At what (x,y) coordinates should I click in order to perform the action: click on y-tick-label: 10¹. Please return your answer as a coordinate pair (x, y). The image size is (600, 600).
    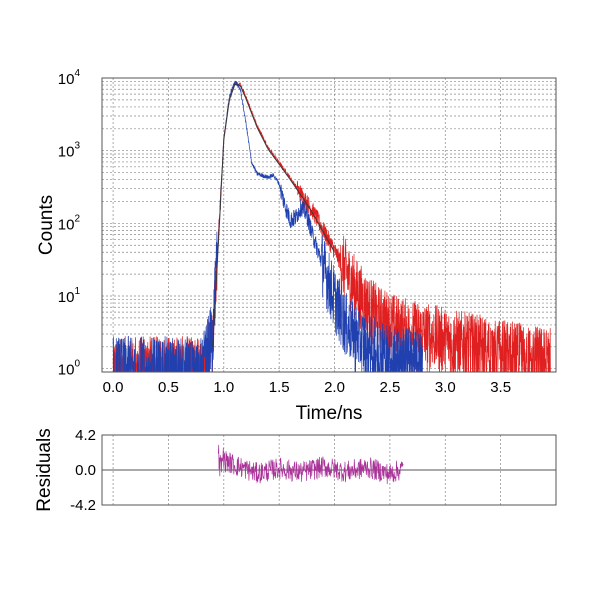
    Looking at the image, I should click on (69, 296).